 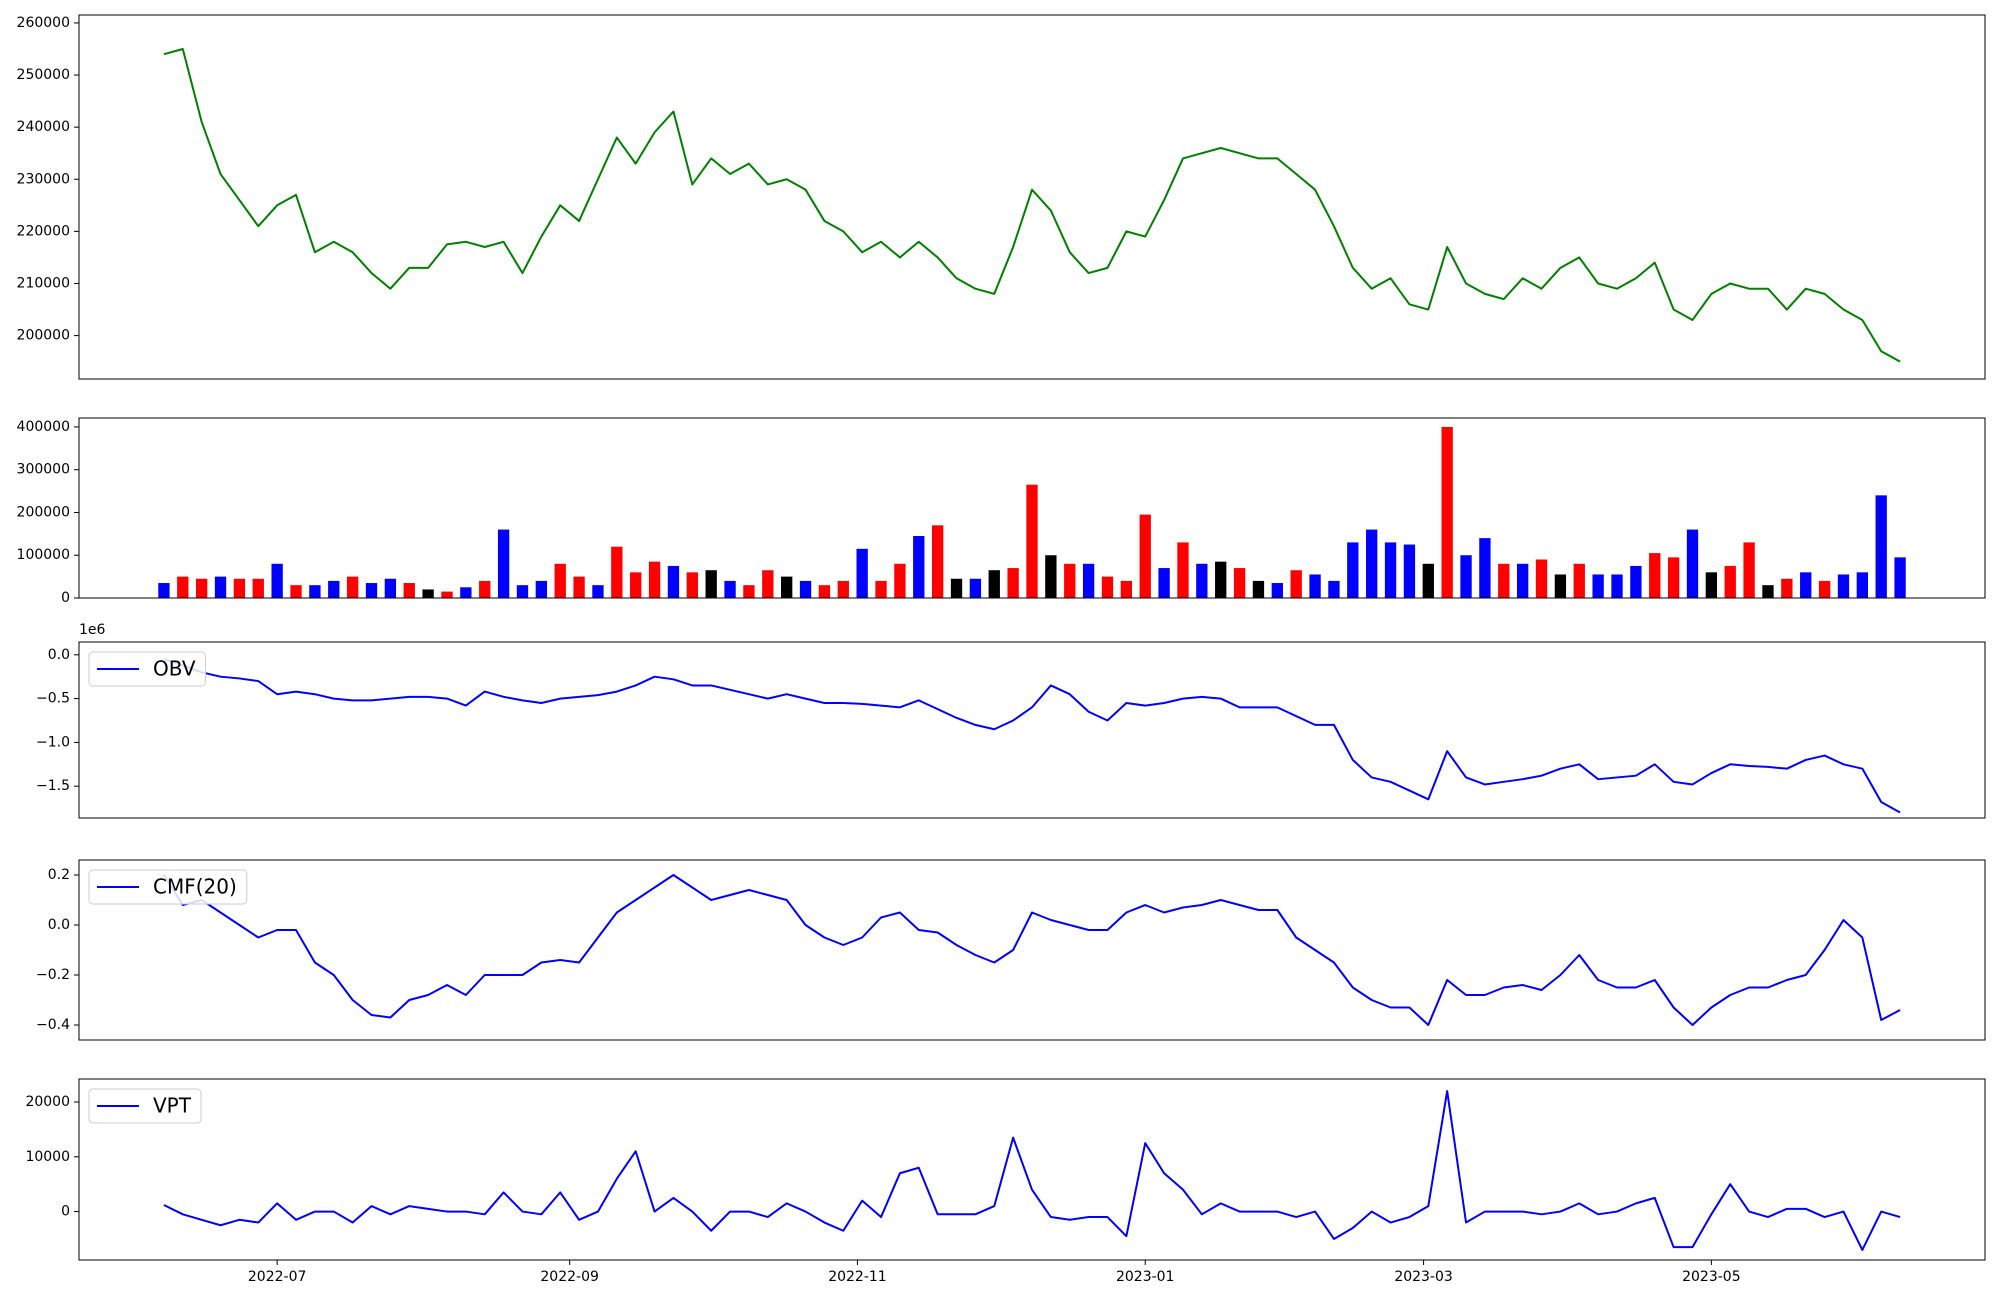 I want to click on x-tick-label: 2023-05, so click(x=1711, y=1277).